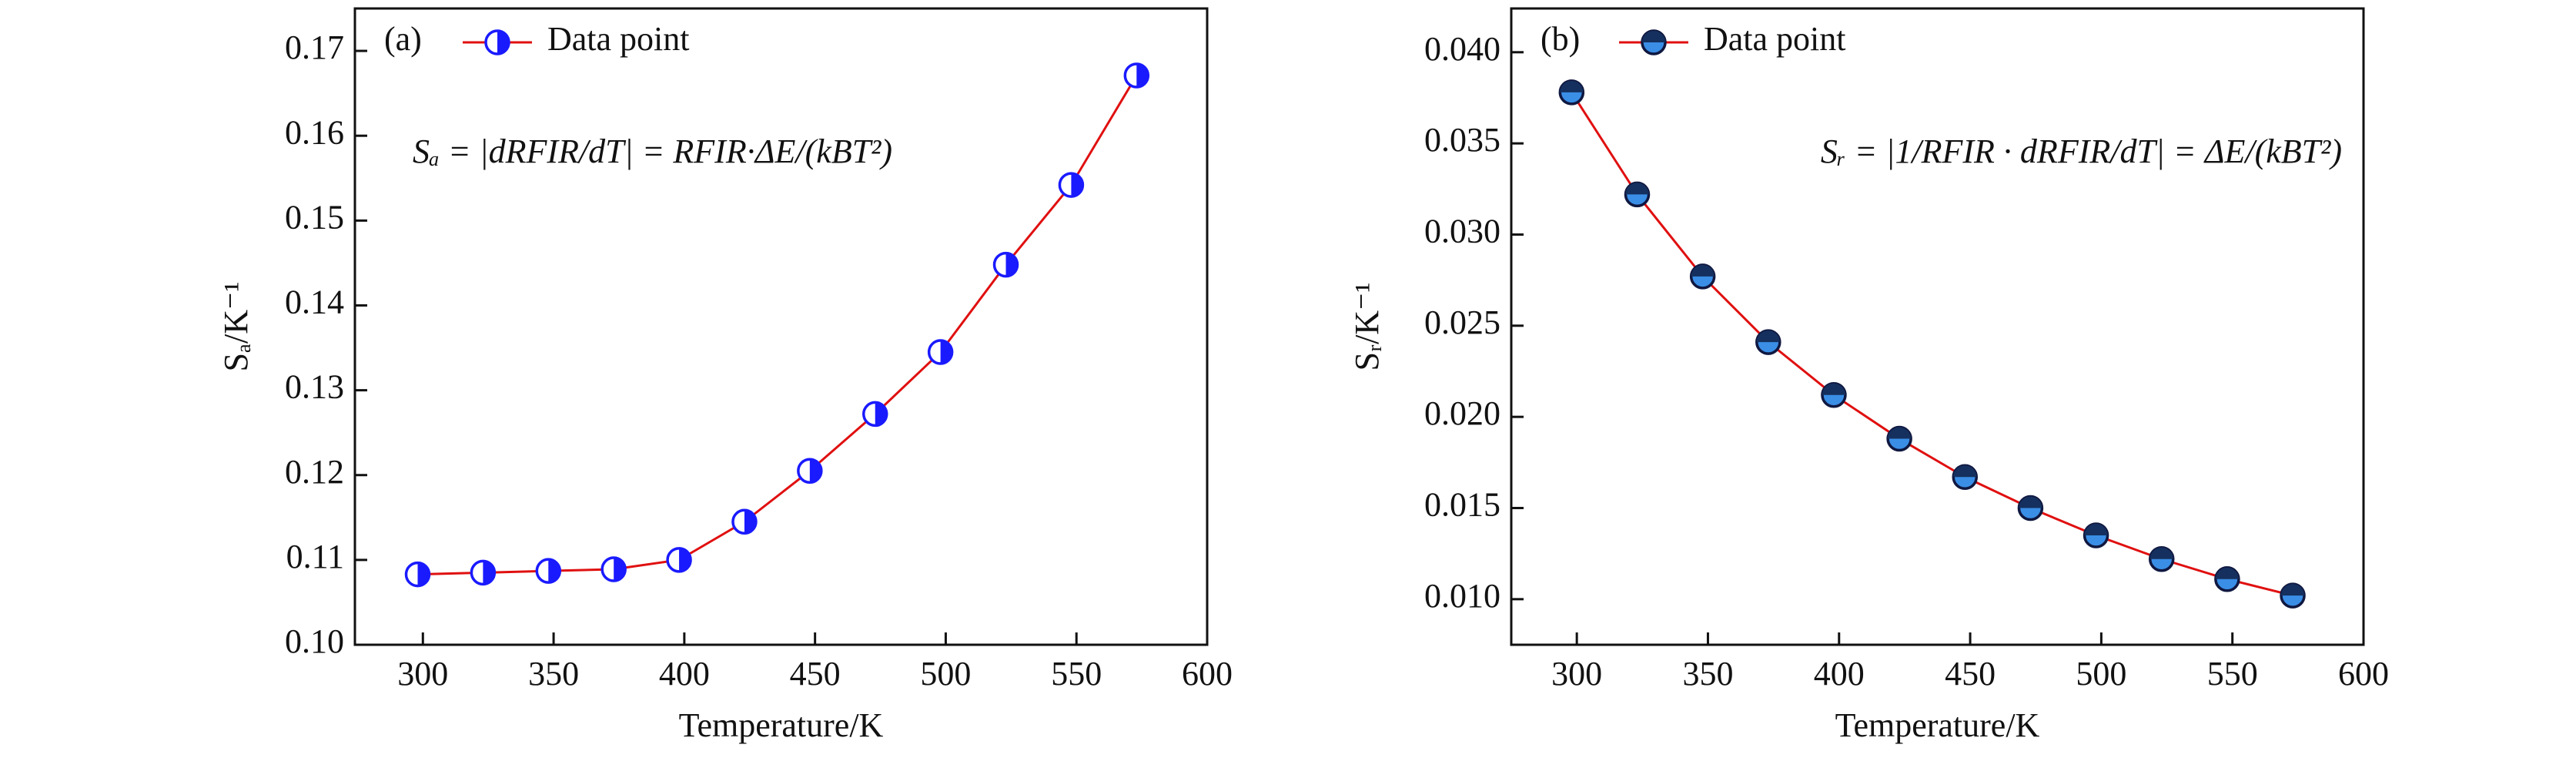  I want to click on y-tick-label: 0.010, so click(1462, 596).